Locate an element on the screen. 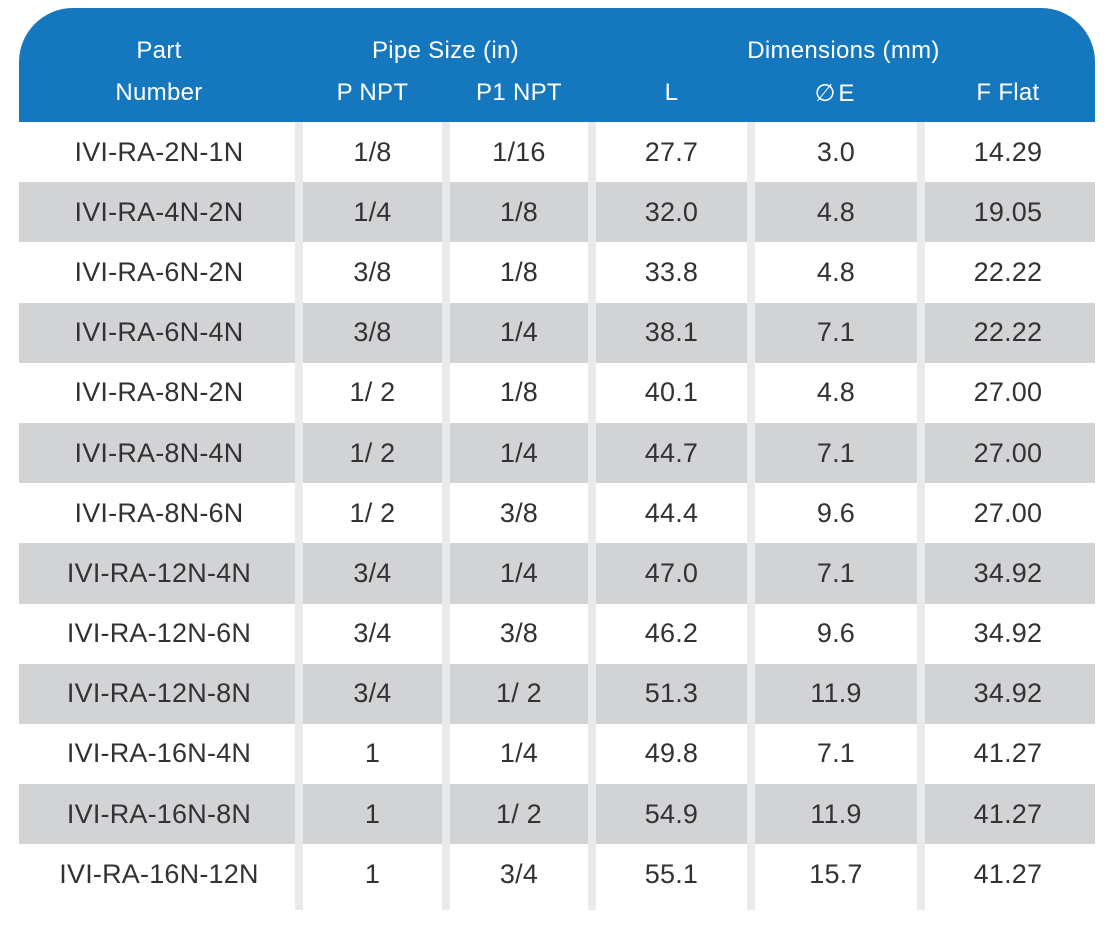 The width and height of the screenshot is (1107, 951). cell-e: 3.0 is located at coordinates (836, 151).